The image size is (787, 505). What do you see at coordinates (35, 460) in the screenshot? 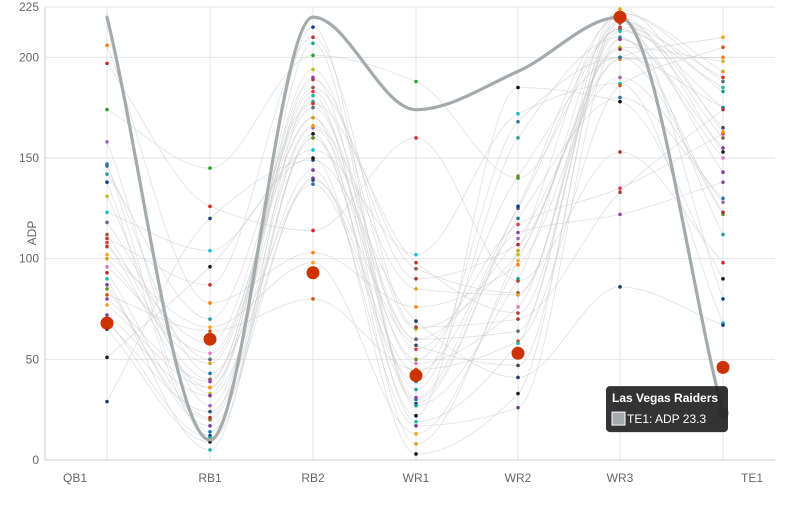
I see `y-tick-label: 0` at bounding box center [35, 460].